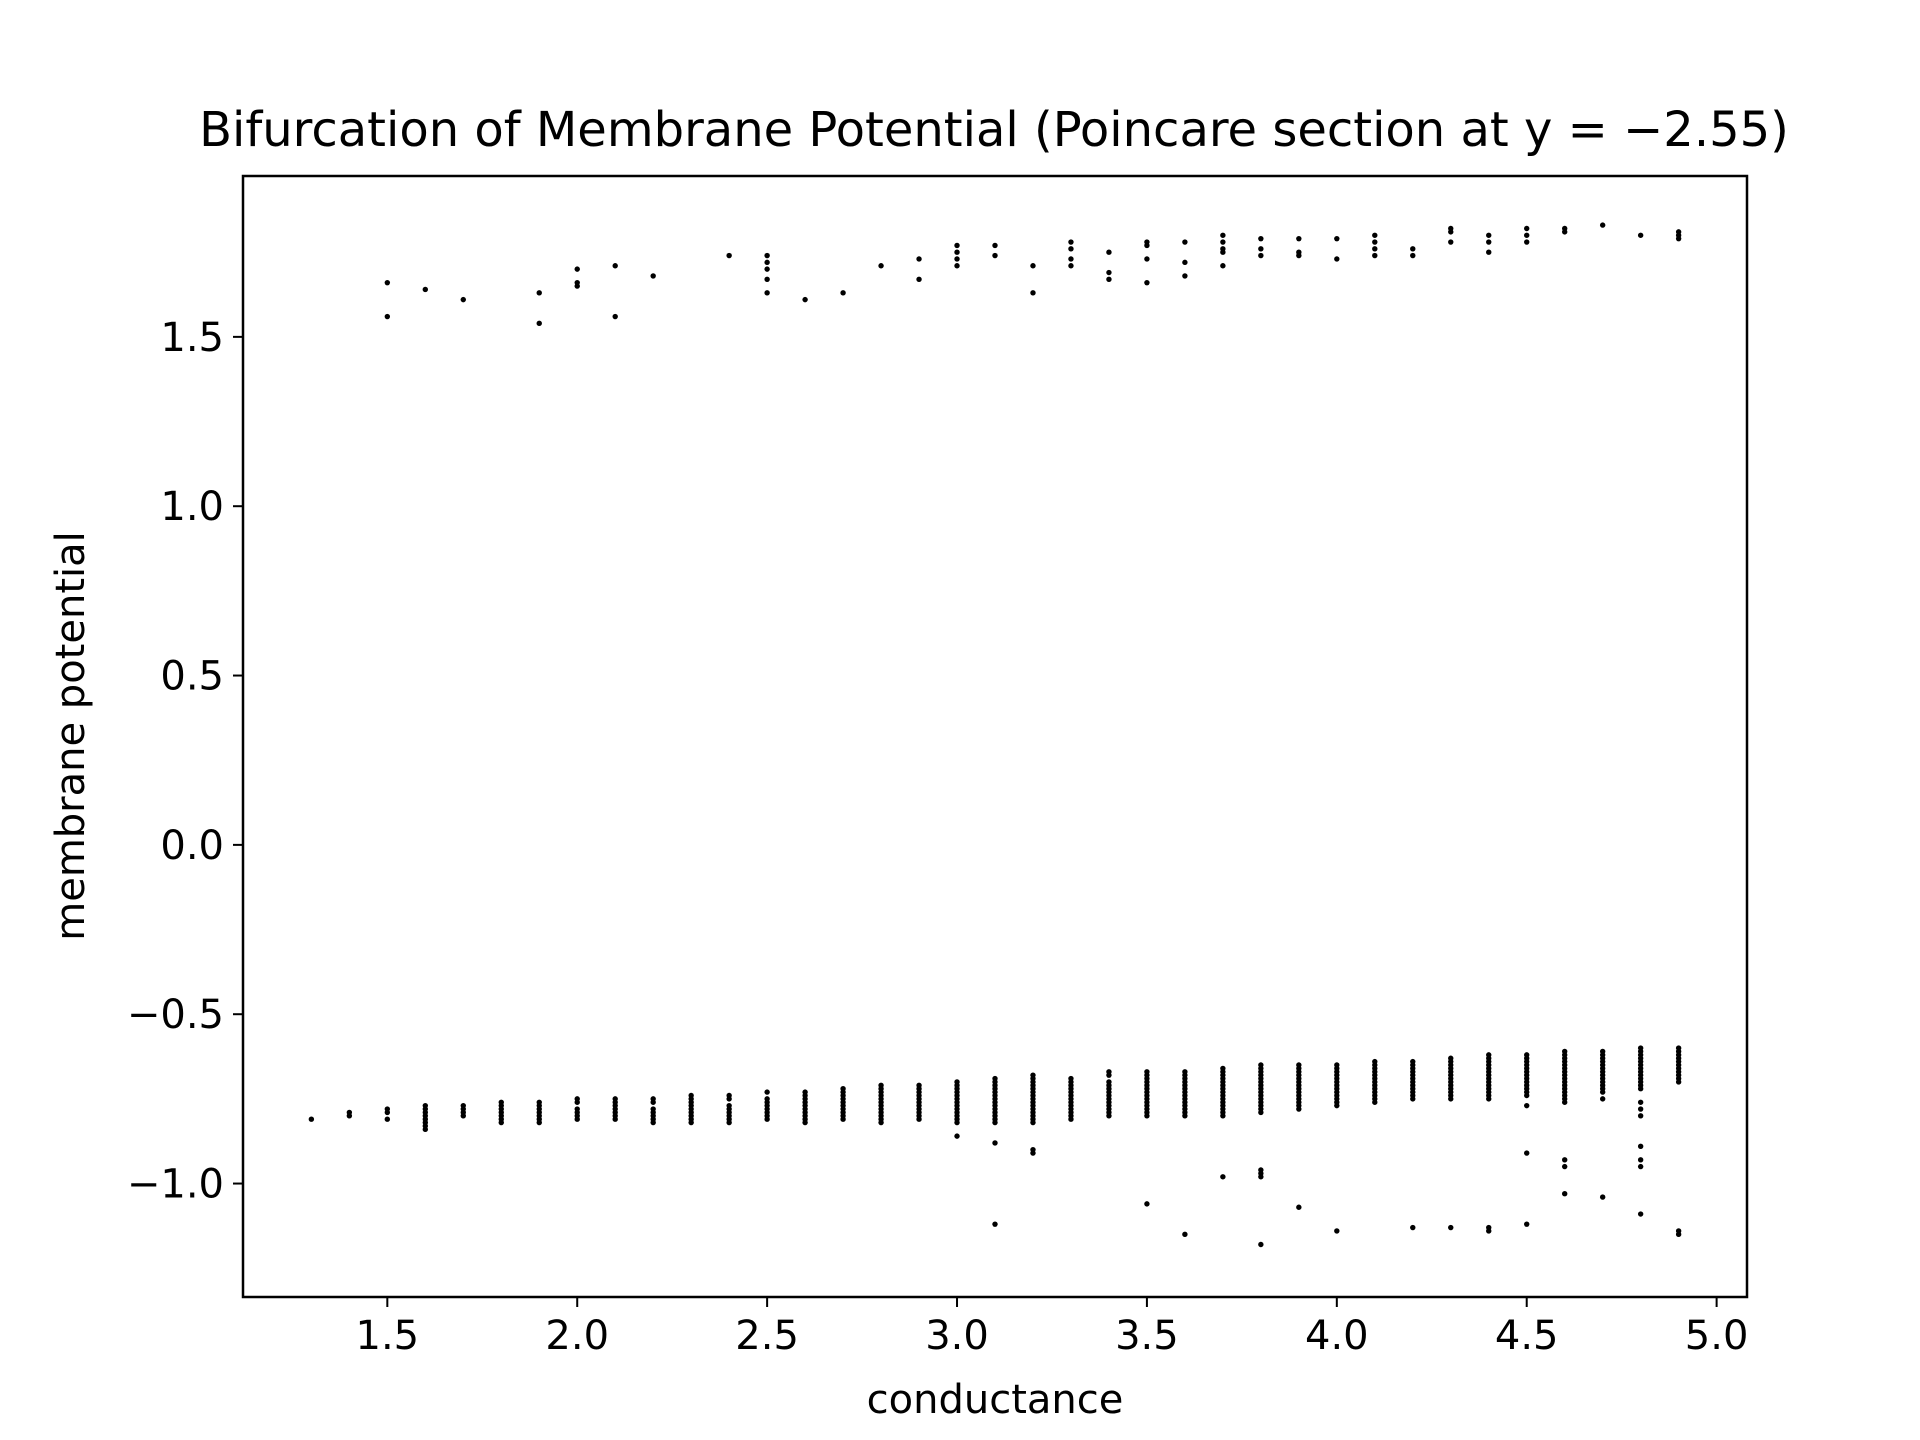 The width and height of the screenshot is (1920, 1440). What do you see at coordinates (1147, 1336) in the screenshot?
I see `x-tick-label: 3.5` at bounding box center [1147, 1336].